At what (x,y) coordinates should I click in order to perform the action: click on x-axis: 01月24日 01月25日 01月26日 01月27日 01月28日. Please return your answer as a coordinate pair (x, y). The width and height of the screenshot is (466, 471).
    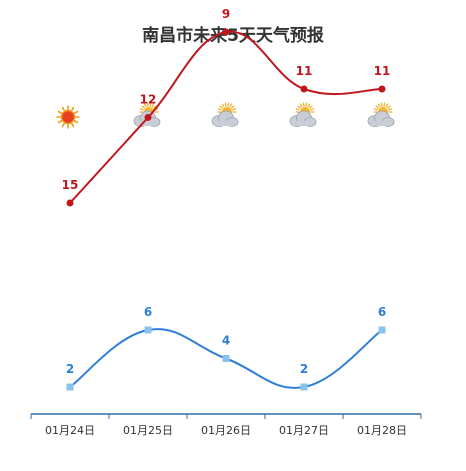
    Looking at the image, I should click on (226, 425).